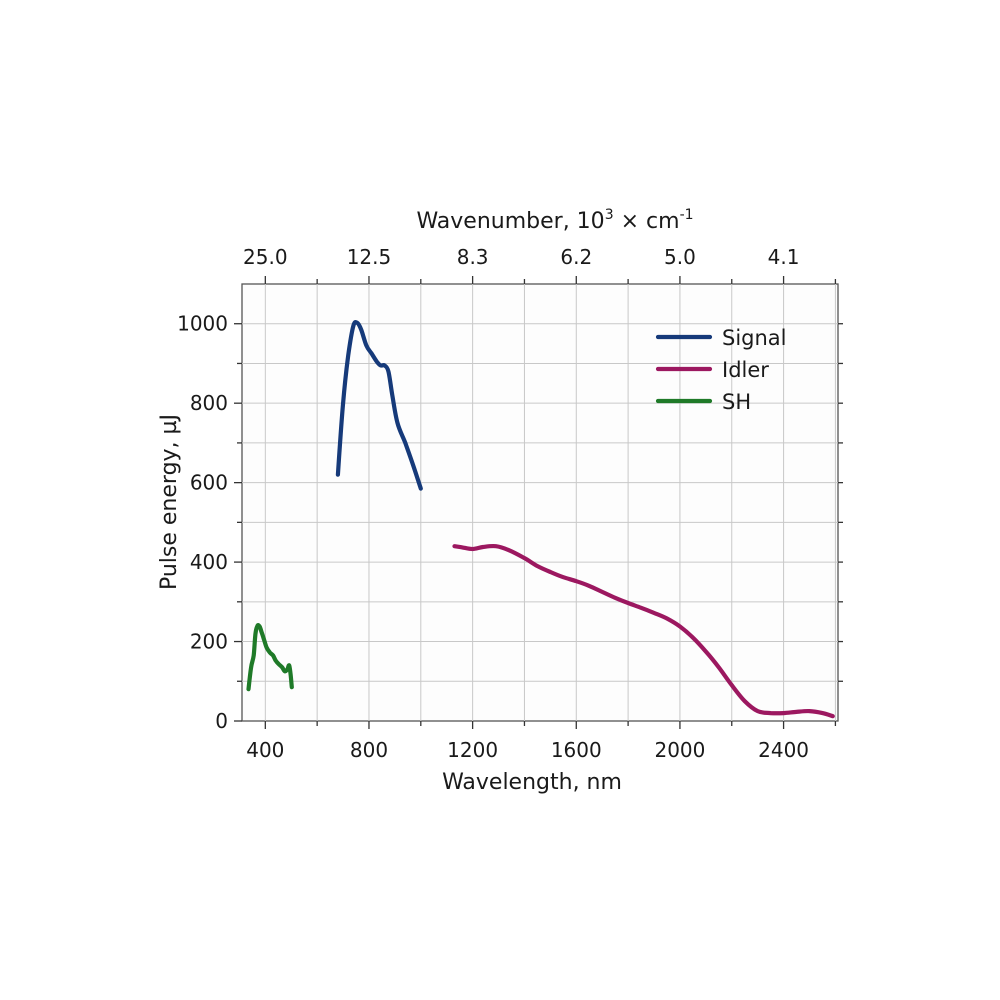 Image resolution: width=1000 pixels, height=1000 pixels. Describe the element at coordinates (369, 750) in the screenshot. I see `x-tick-label: 800` at that location.